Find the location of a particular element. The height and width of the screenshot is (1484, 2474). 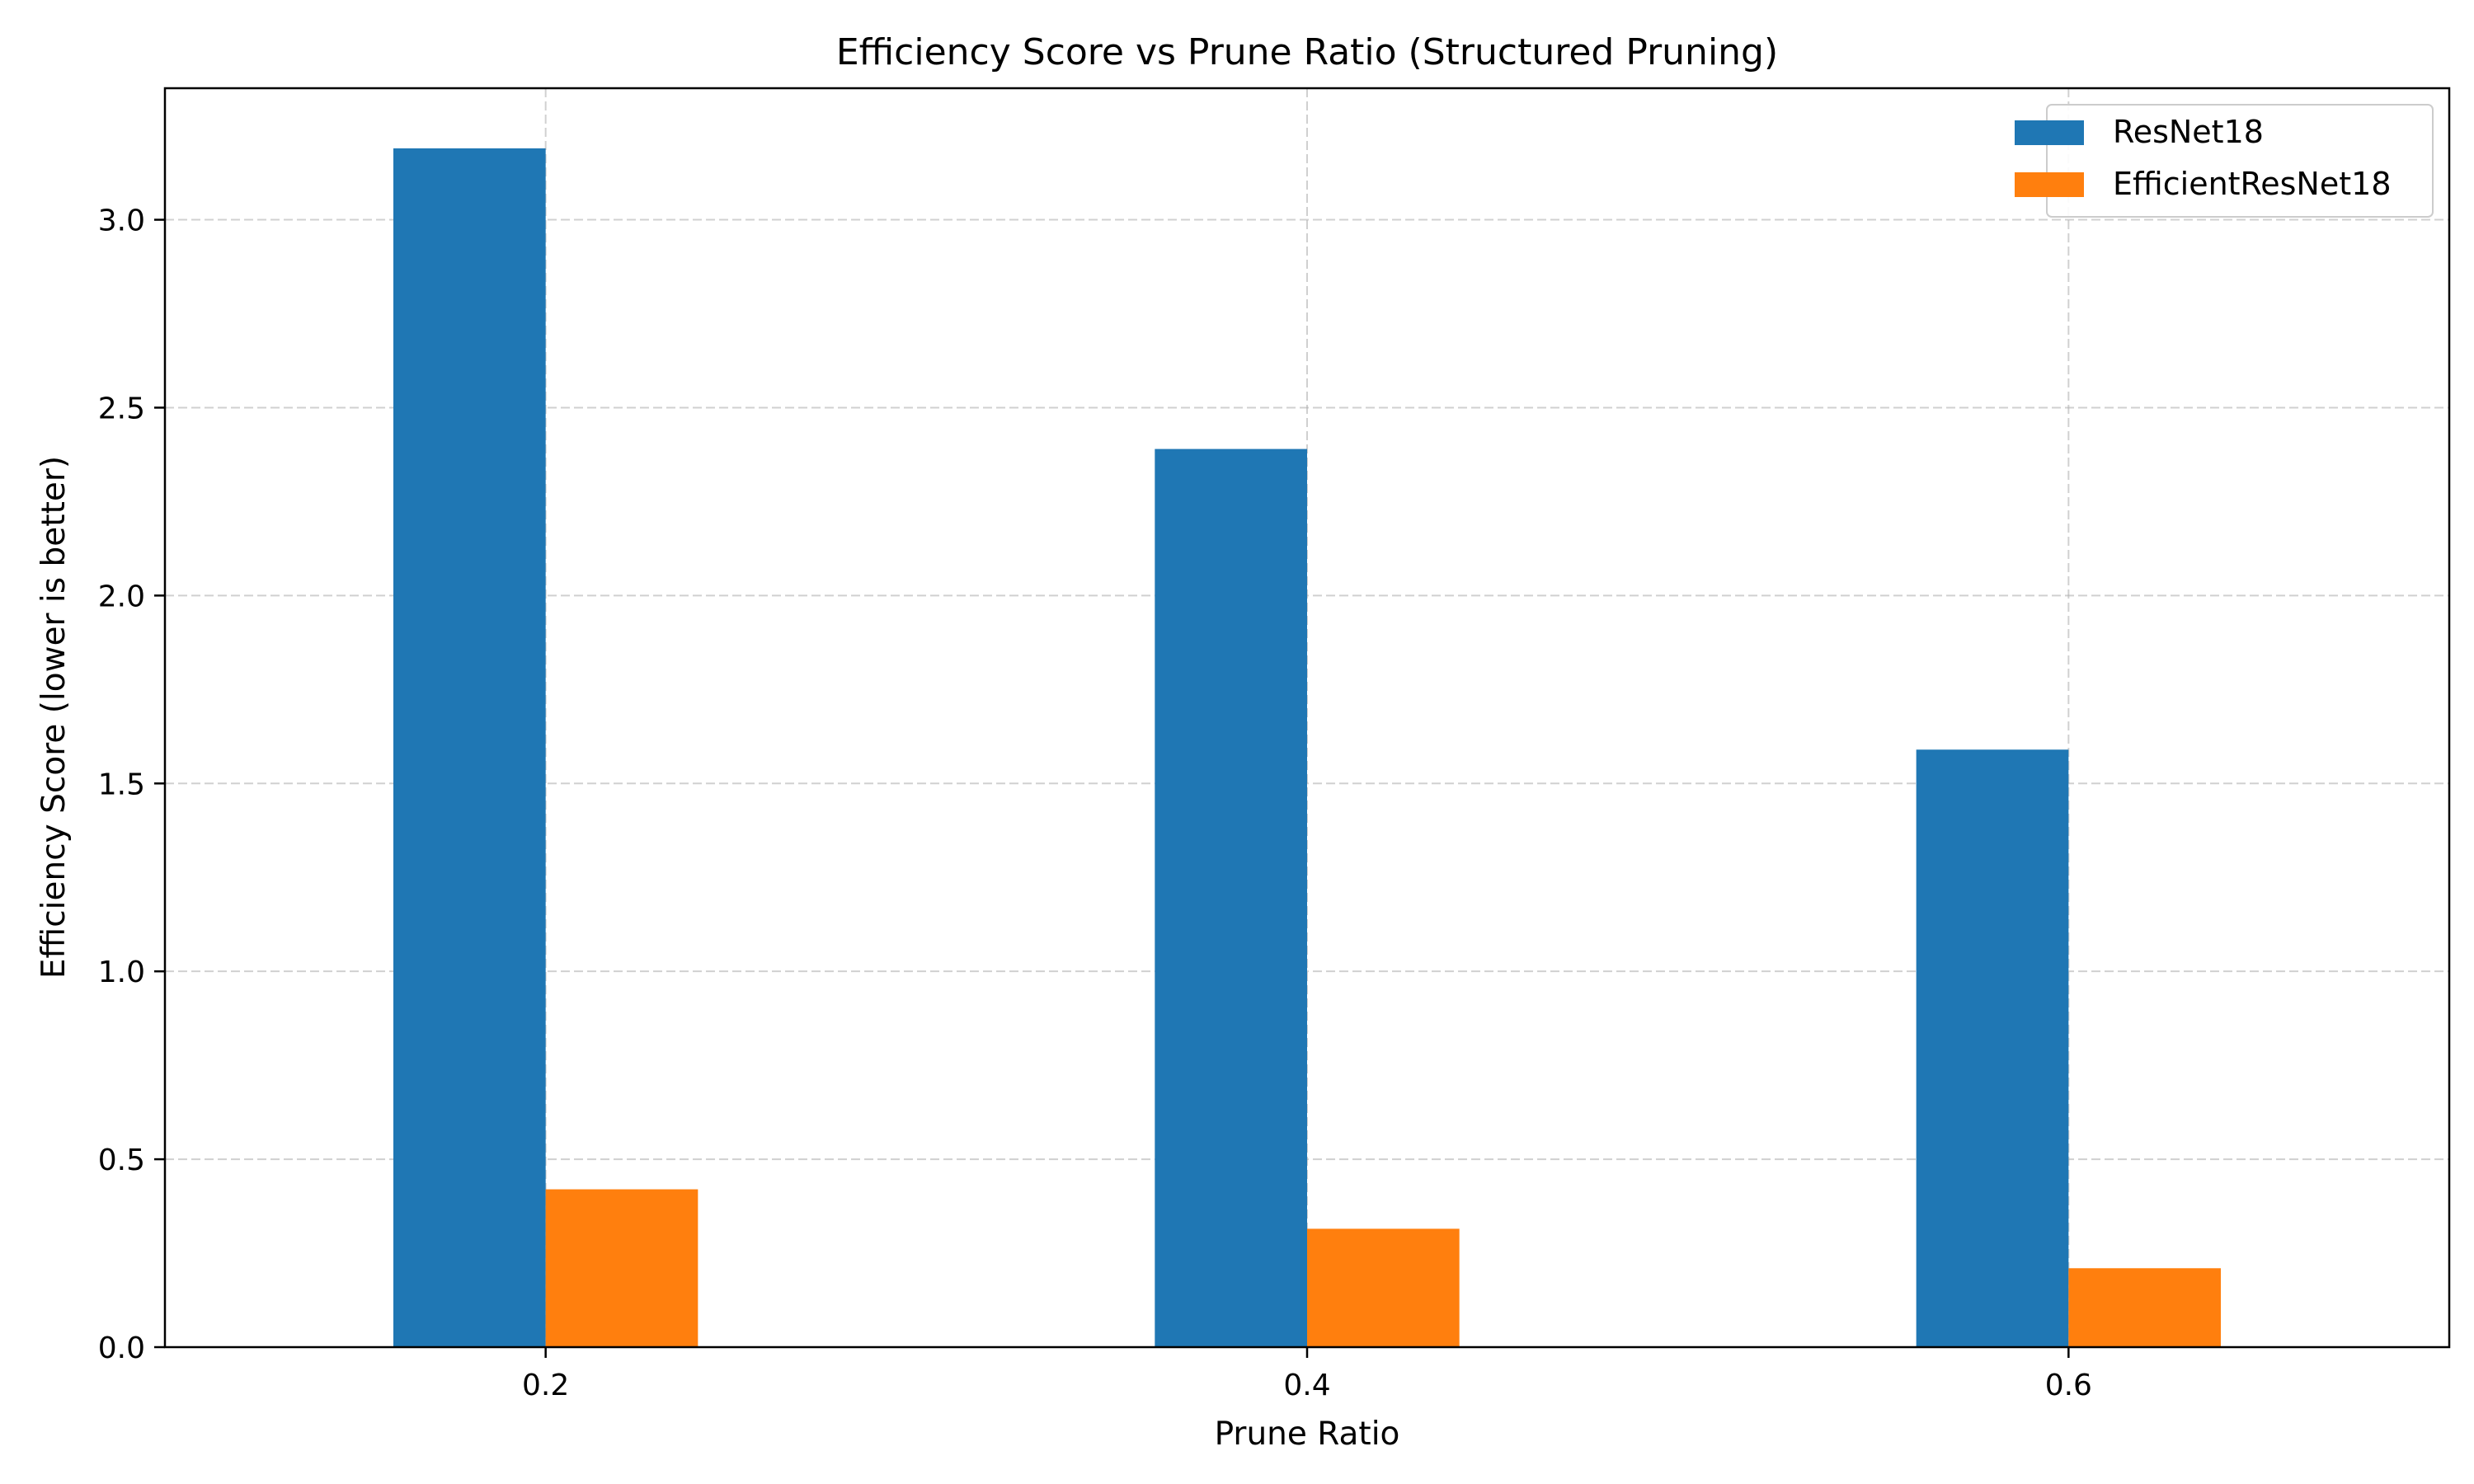

y-tick-label: 3.0 is located at coordinates (121, 221).